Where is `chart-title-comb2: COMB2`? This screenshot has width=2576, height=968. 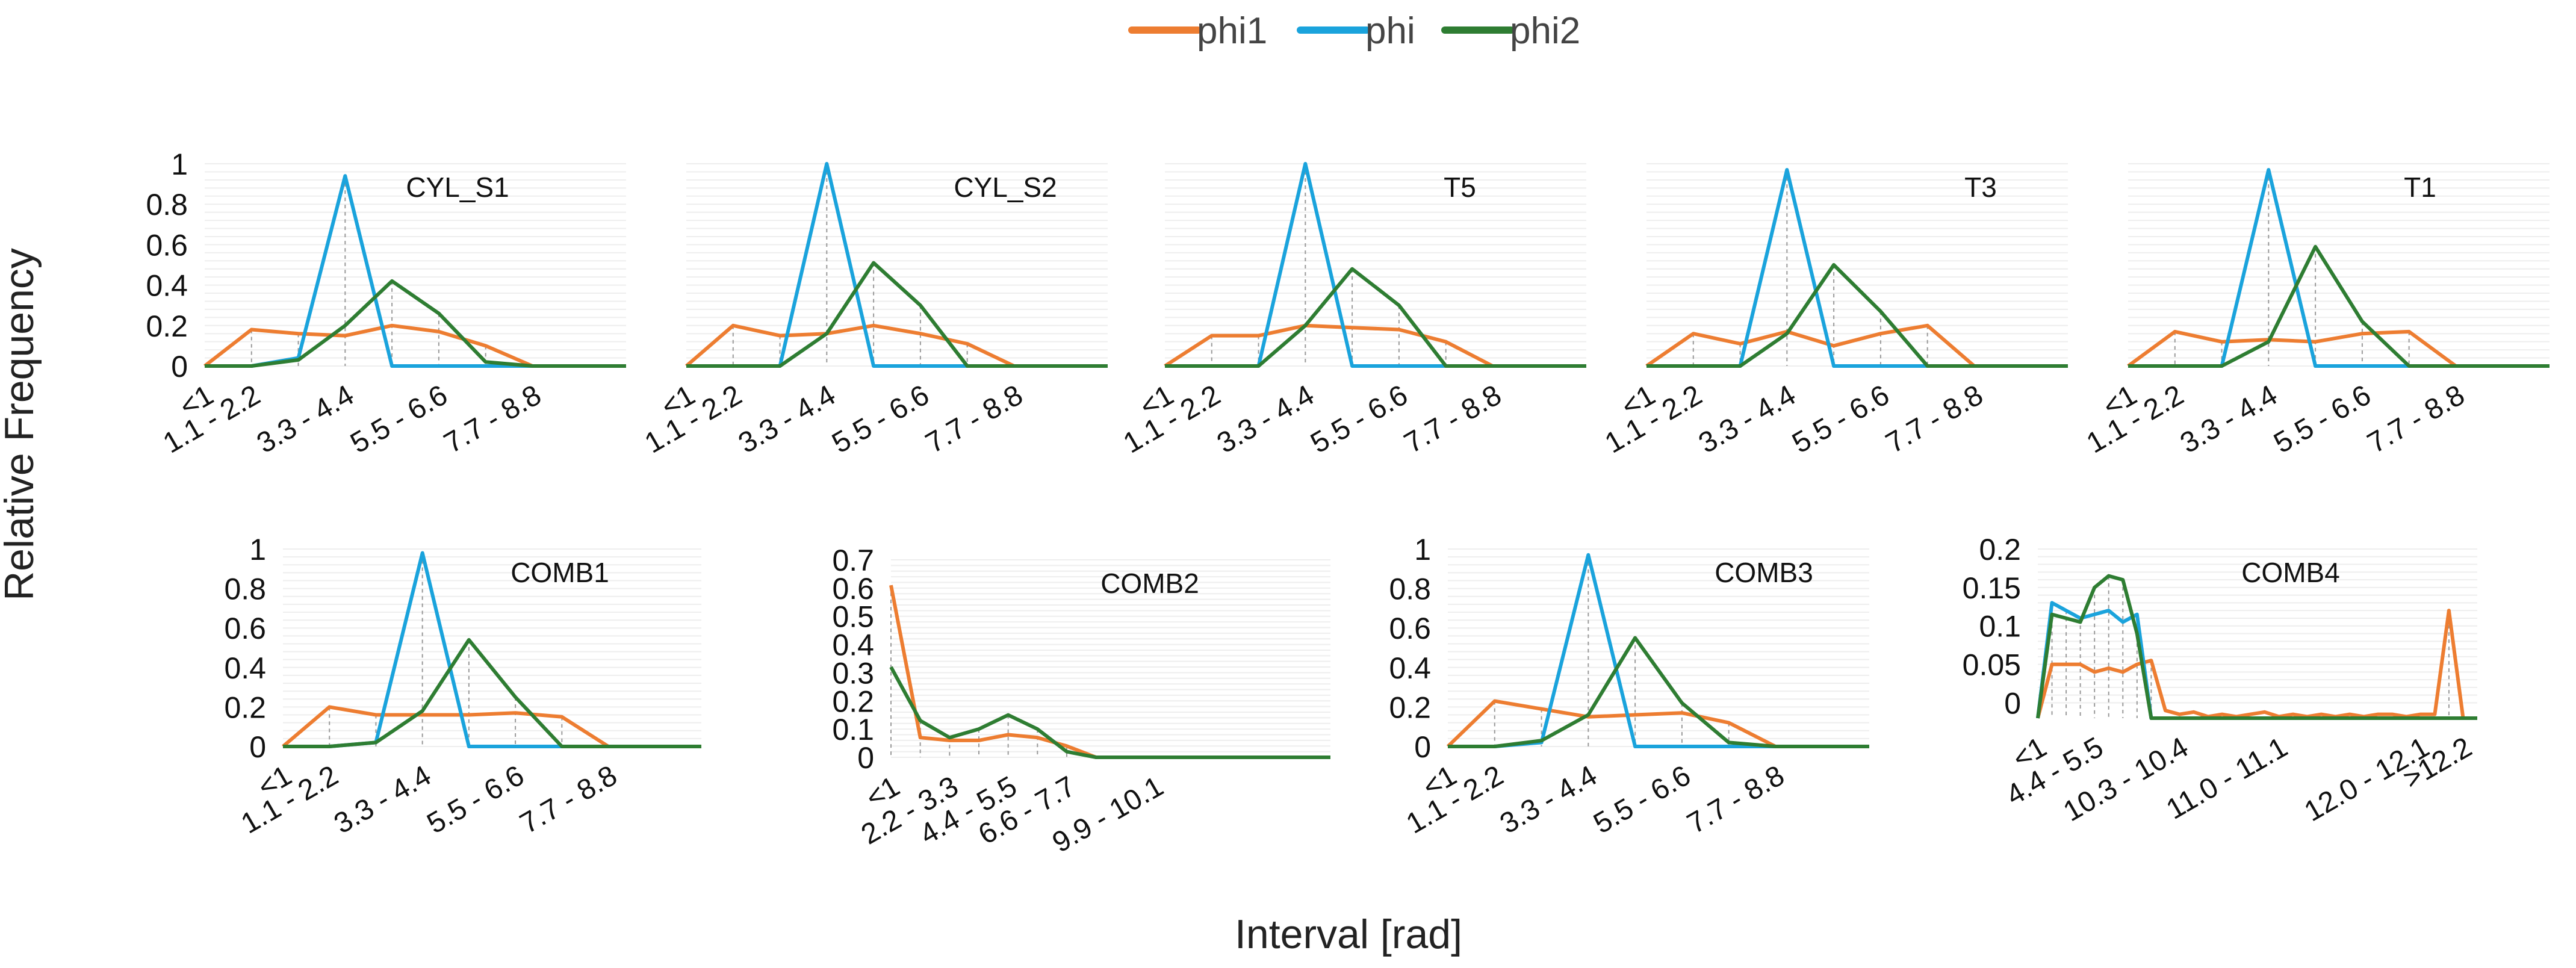 chart-title-comb2: COMB2 is located at coordinates (1149, 583).